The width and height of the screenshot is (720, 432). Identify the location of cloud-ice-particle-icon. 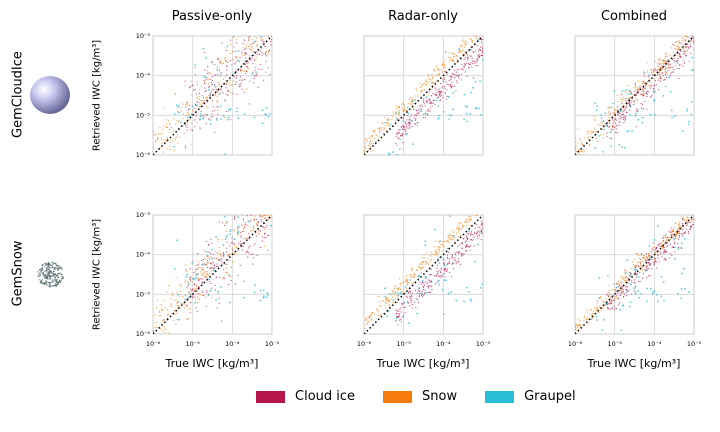
(50, 95).